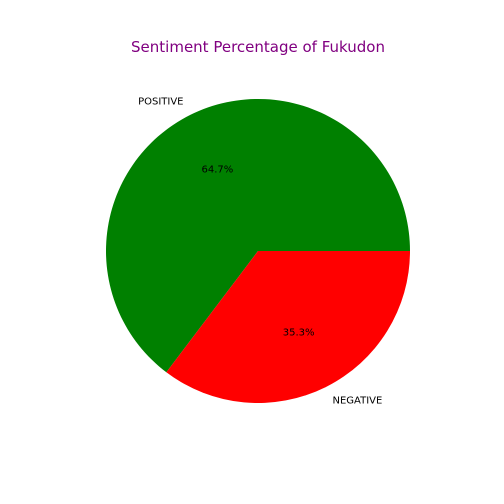  Describe the element at coordinates (258, 47) in the screenshot. I see `chart-title: Sentiment Percentage of Fukudon` at that location.